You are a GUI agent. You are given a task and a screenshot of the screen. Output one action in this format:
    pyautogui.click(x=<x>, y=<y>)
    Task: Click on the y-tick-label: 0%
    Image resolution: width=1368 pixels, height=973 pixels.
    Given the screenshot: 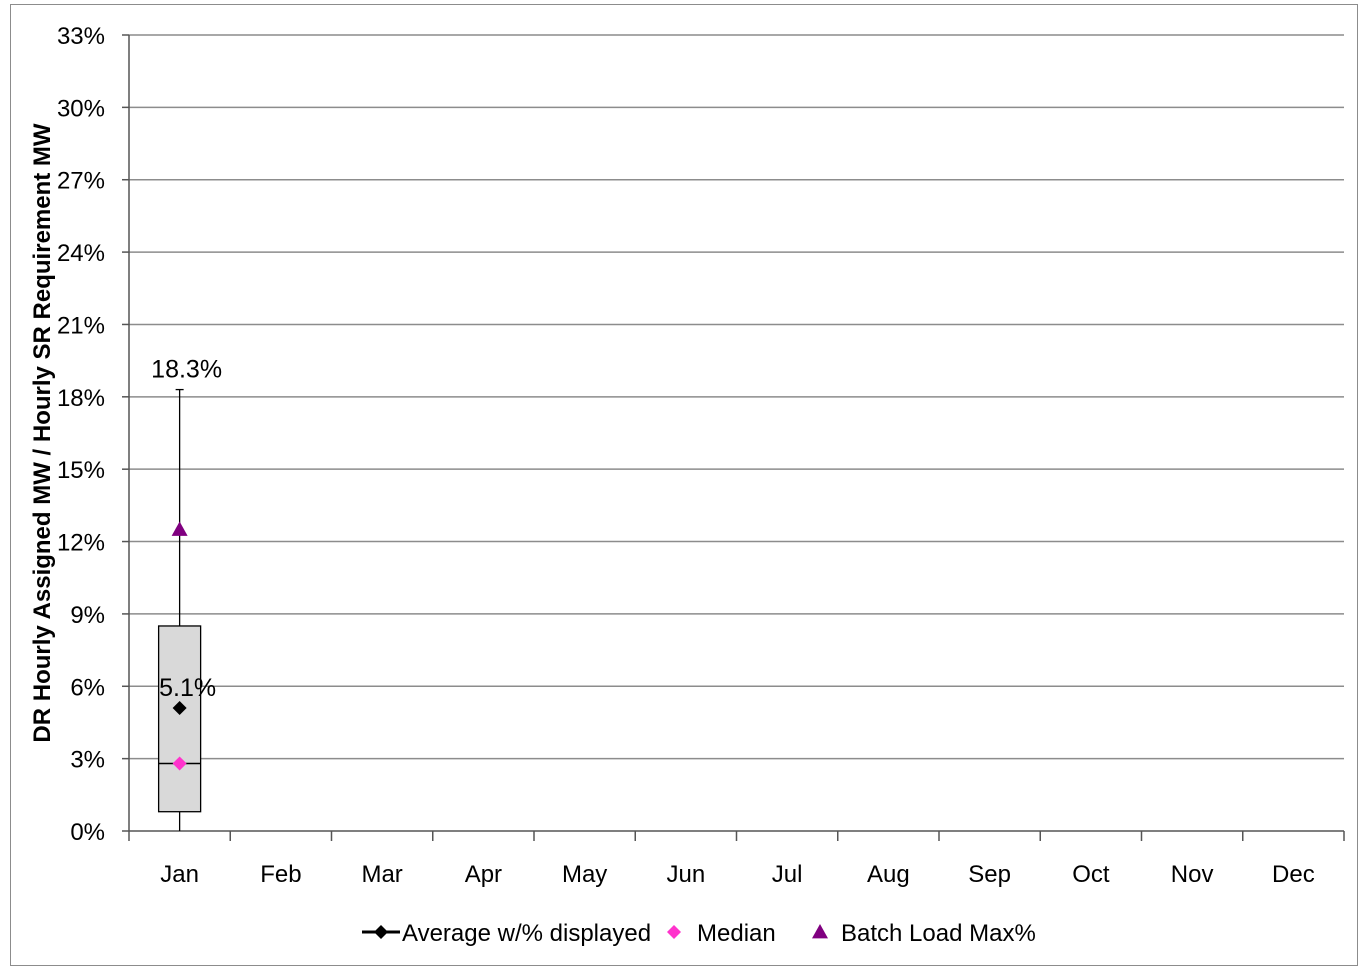 What is the action you would take?
    pyautogui.click(x=87, y=832)
    